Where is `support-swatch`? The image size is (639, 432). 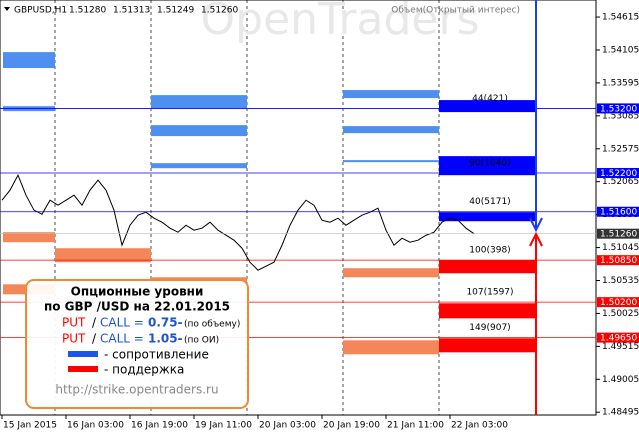
support-swatch is located at coordinates (83, 369).